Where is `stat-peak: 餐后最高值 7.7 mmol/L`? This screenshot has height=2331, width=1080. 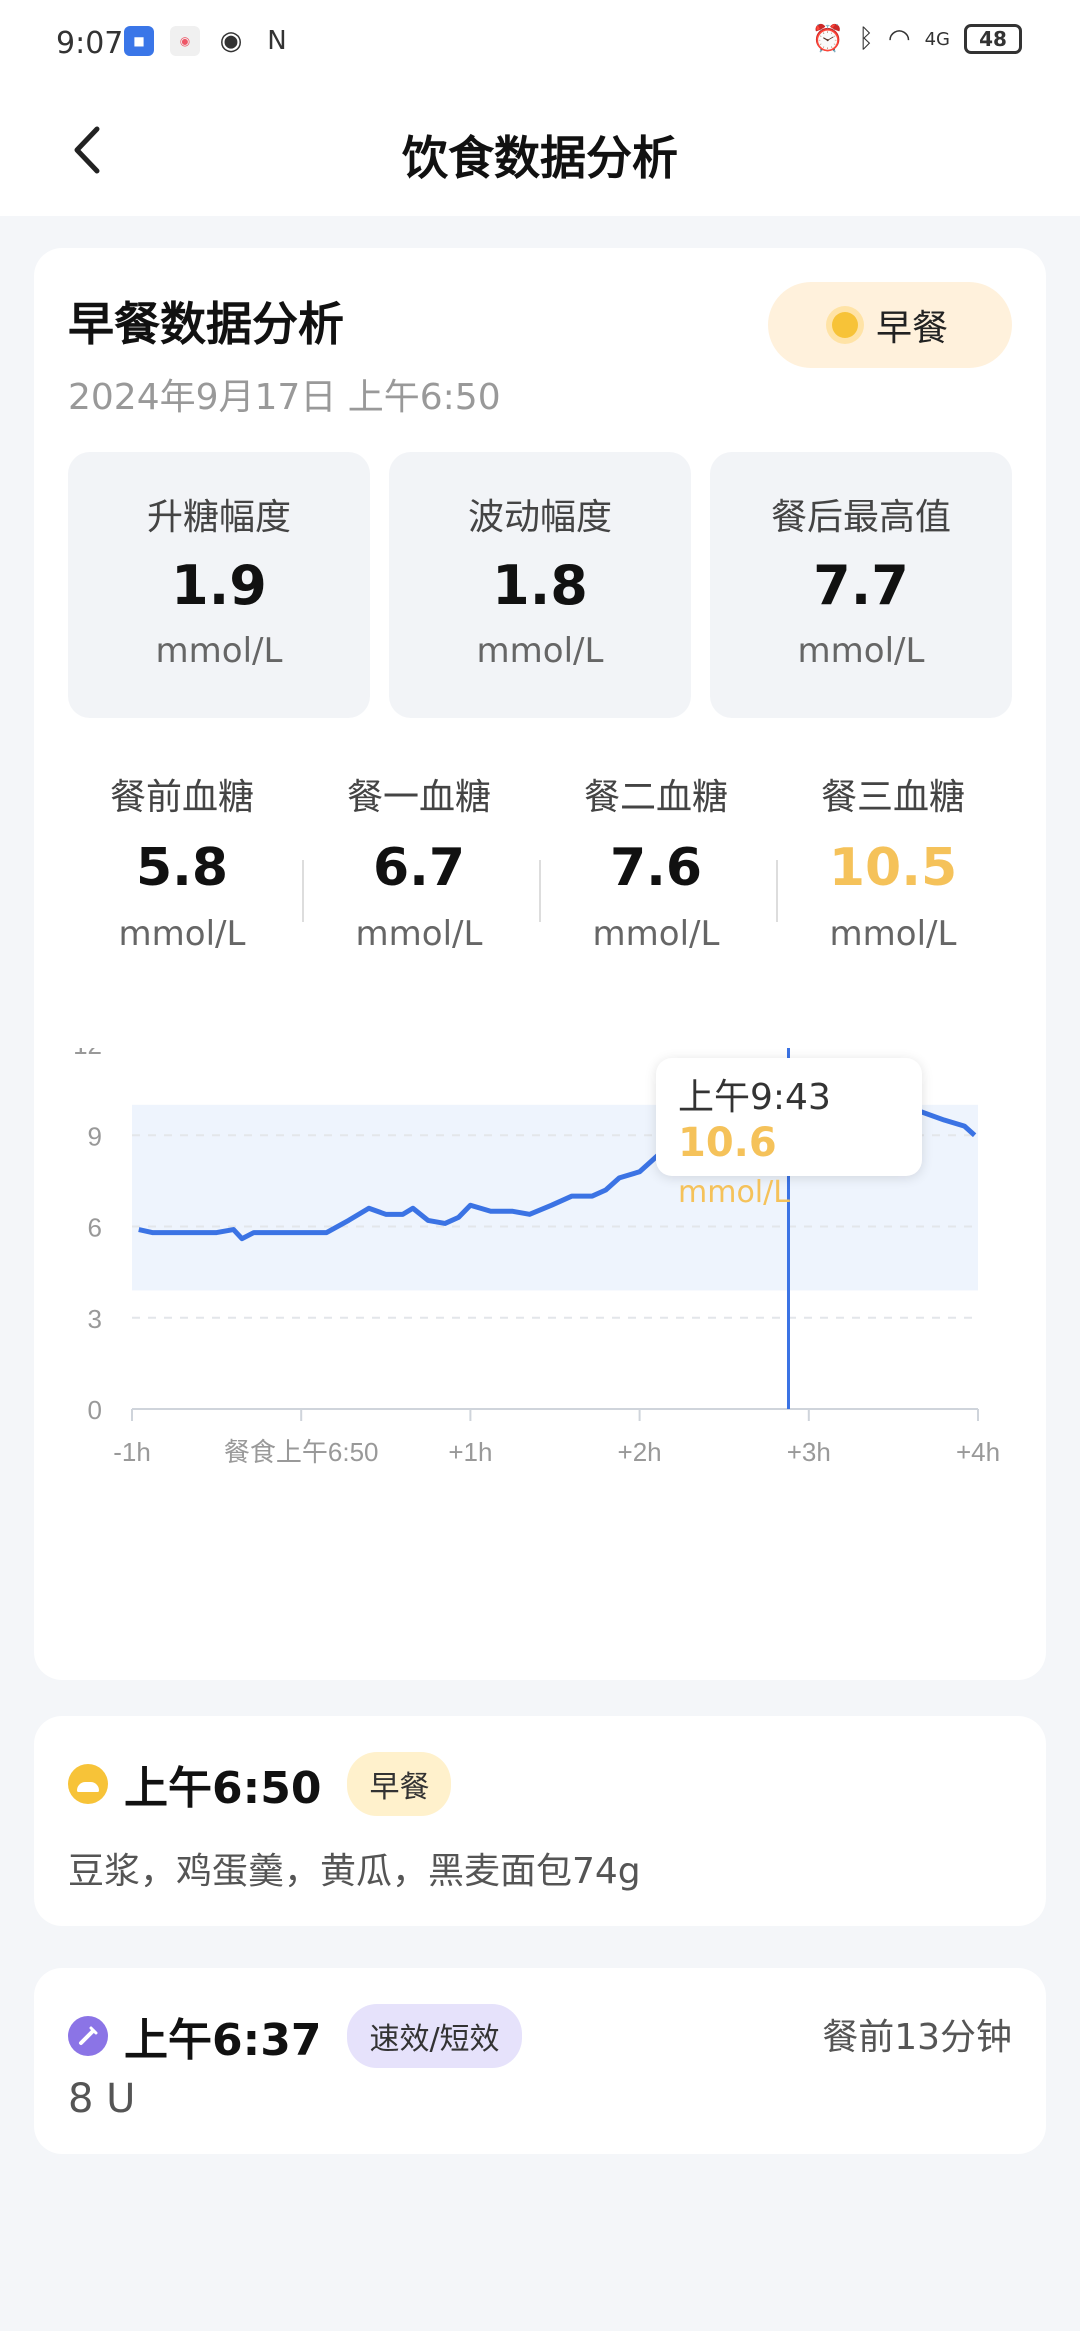 stat-peak: 餐后最高值 7.7 mmol/L is located at coordinates (861, 585).